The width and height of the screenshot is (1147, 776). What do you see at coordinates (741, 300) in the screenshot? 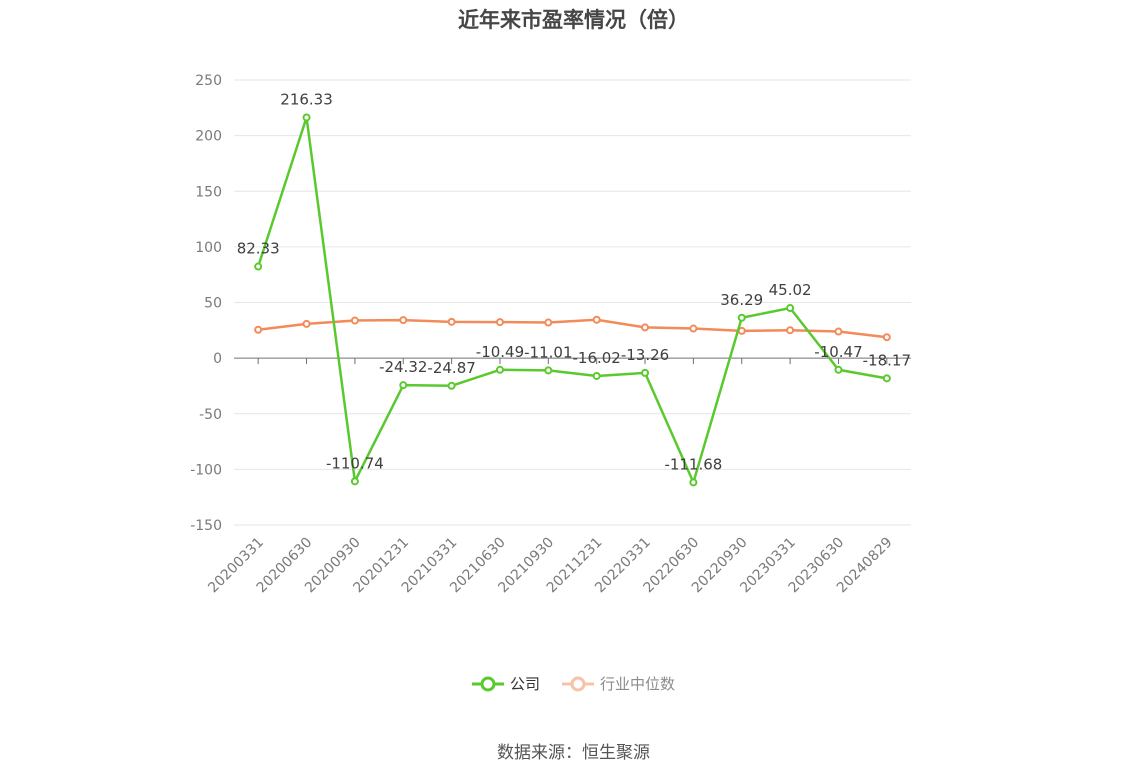
I see `data-label: 36.29` at bounding box center [741, 300].